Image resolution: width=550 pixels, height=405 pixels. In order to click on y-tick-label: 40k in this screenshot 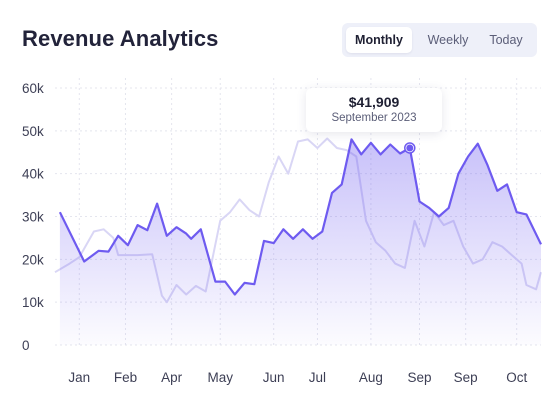, I will do `click(33, 174)`.